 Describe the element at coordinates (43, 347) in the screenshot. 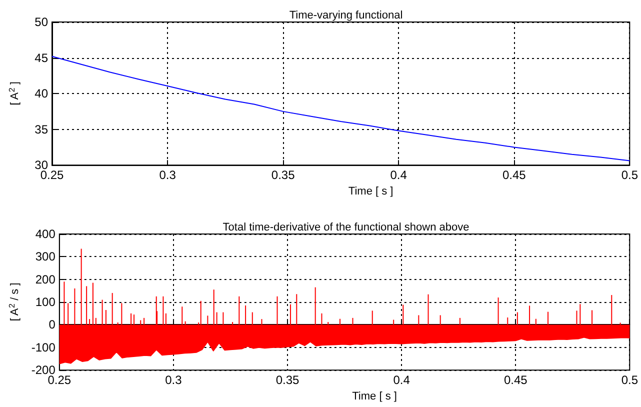

I see `y-tick-label: -100` at that location.